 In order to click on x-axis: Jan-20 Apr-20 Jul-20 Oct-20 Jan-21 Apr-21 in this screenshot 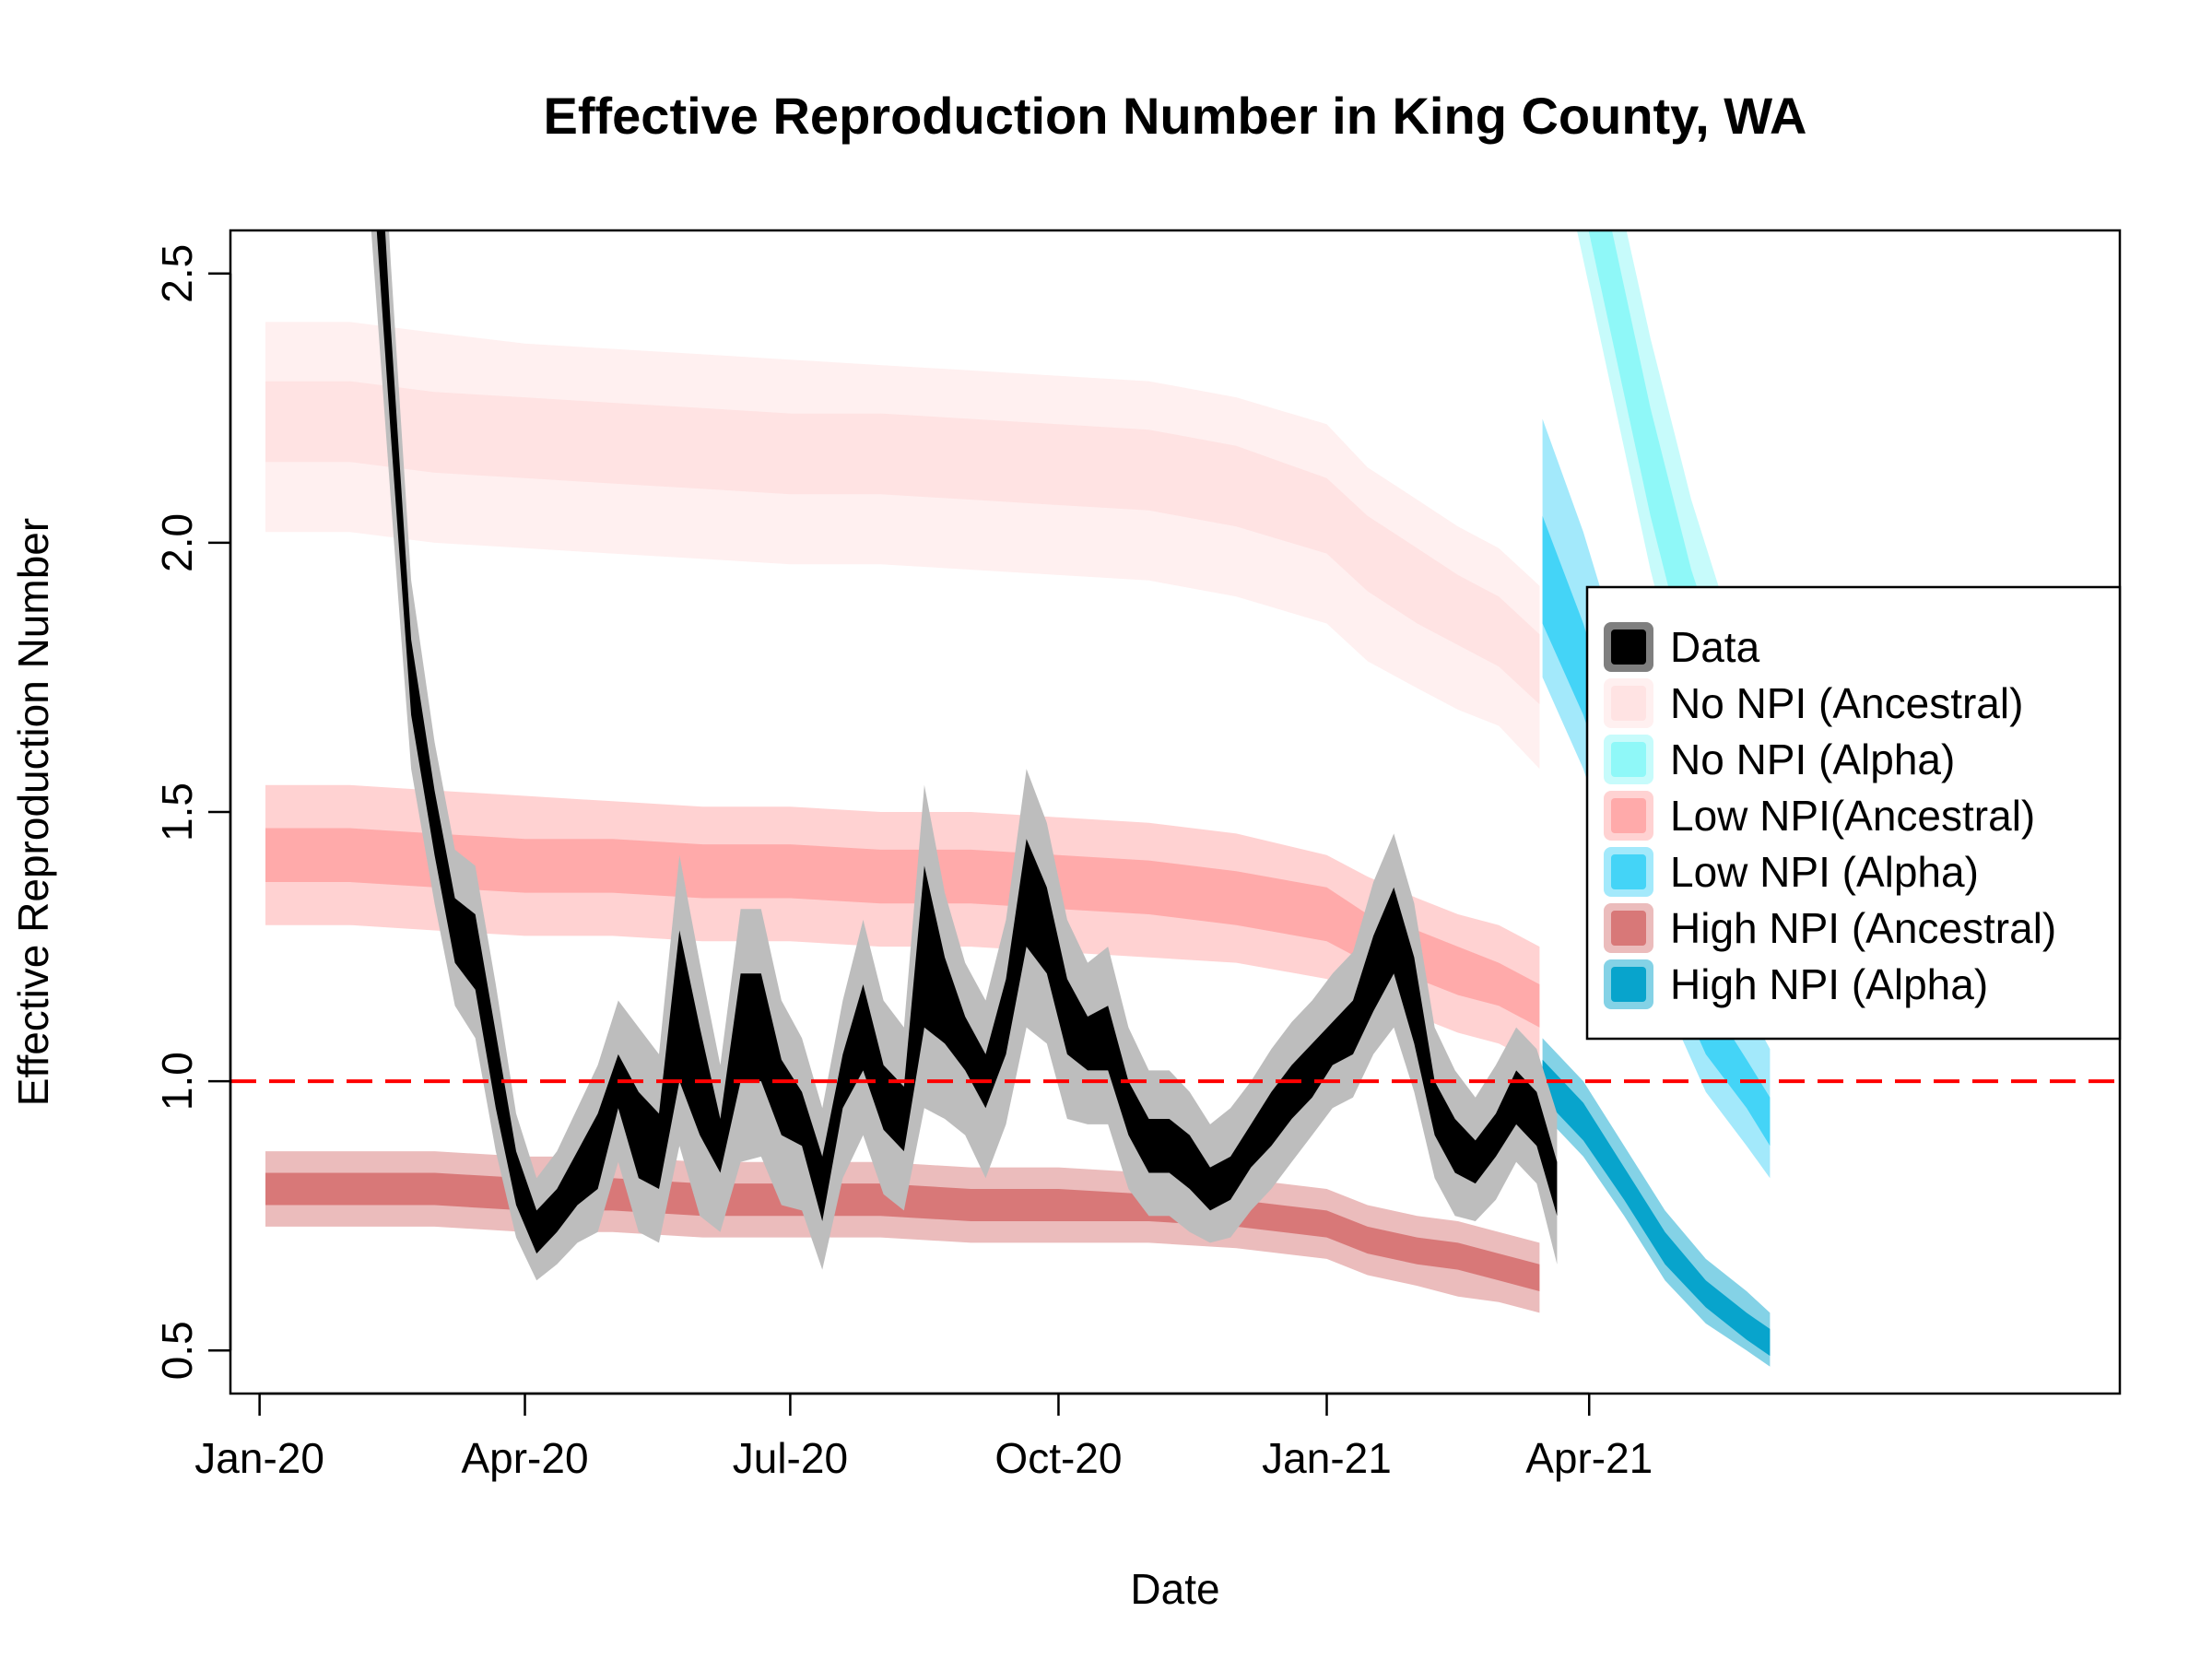, I will do `click(923, 1437)`.